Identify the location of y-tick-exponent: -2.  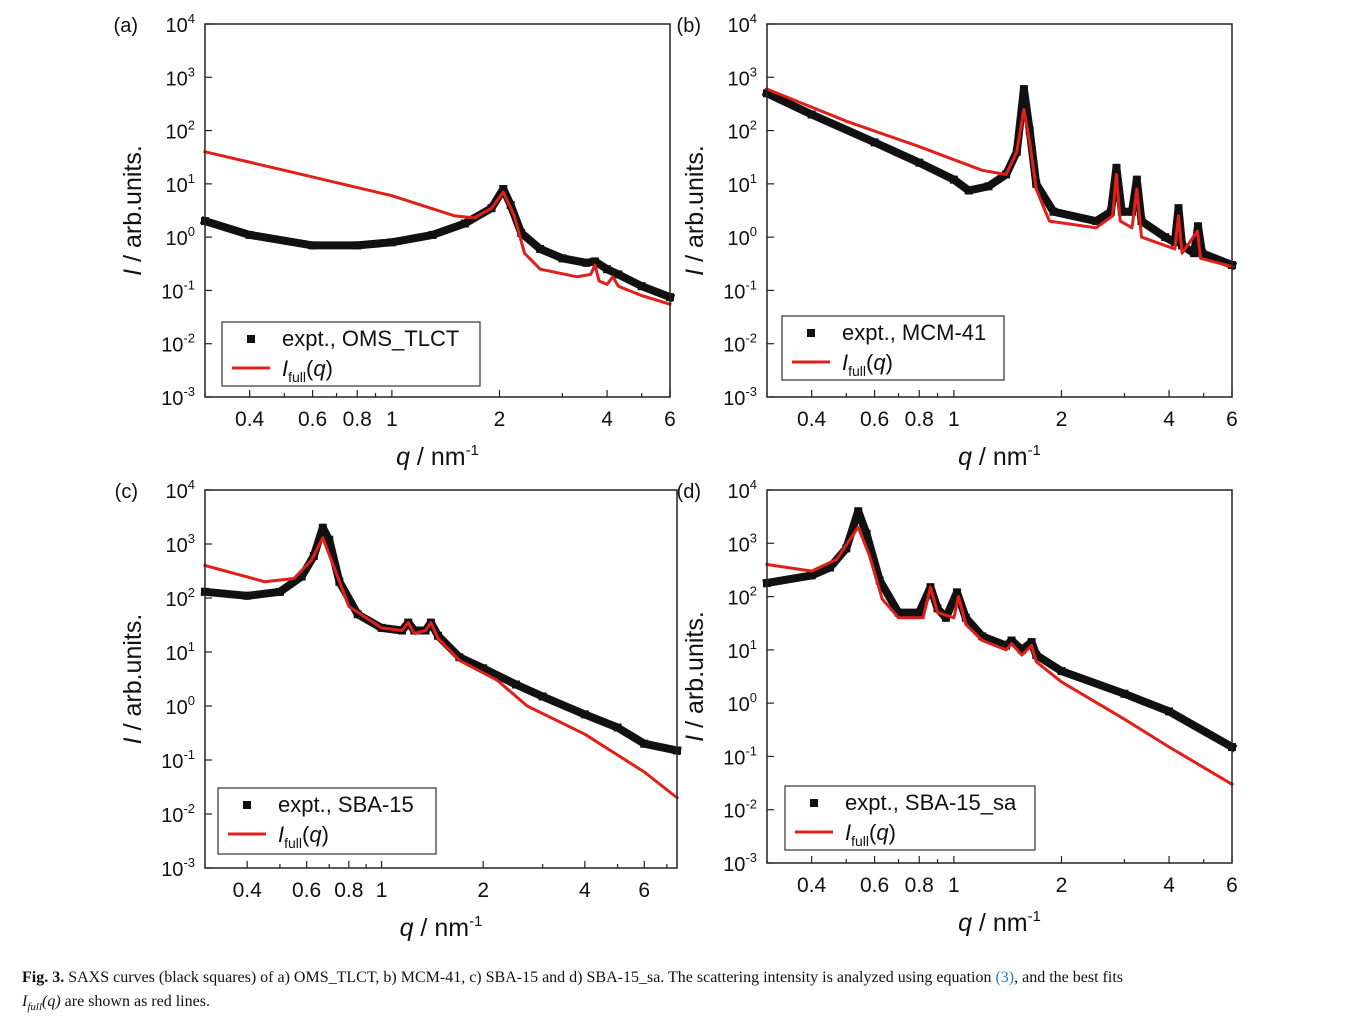
(189, 808).